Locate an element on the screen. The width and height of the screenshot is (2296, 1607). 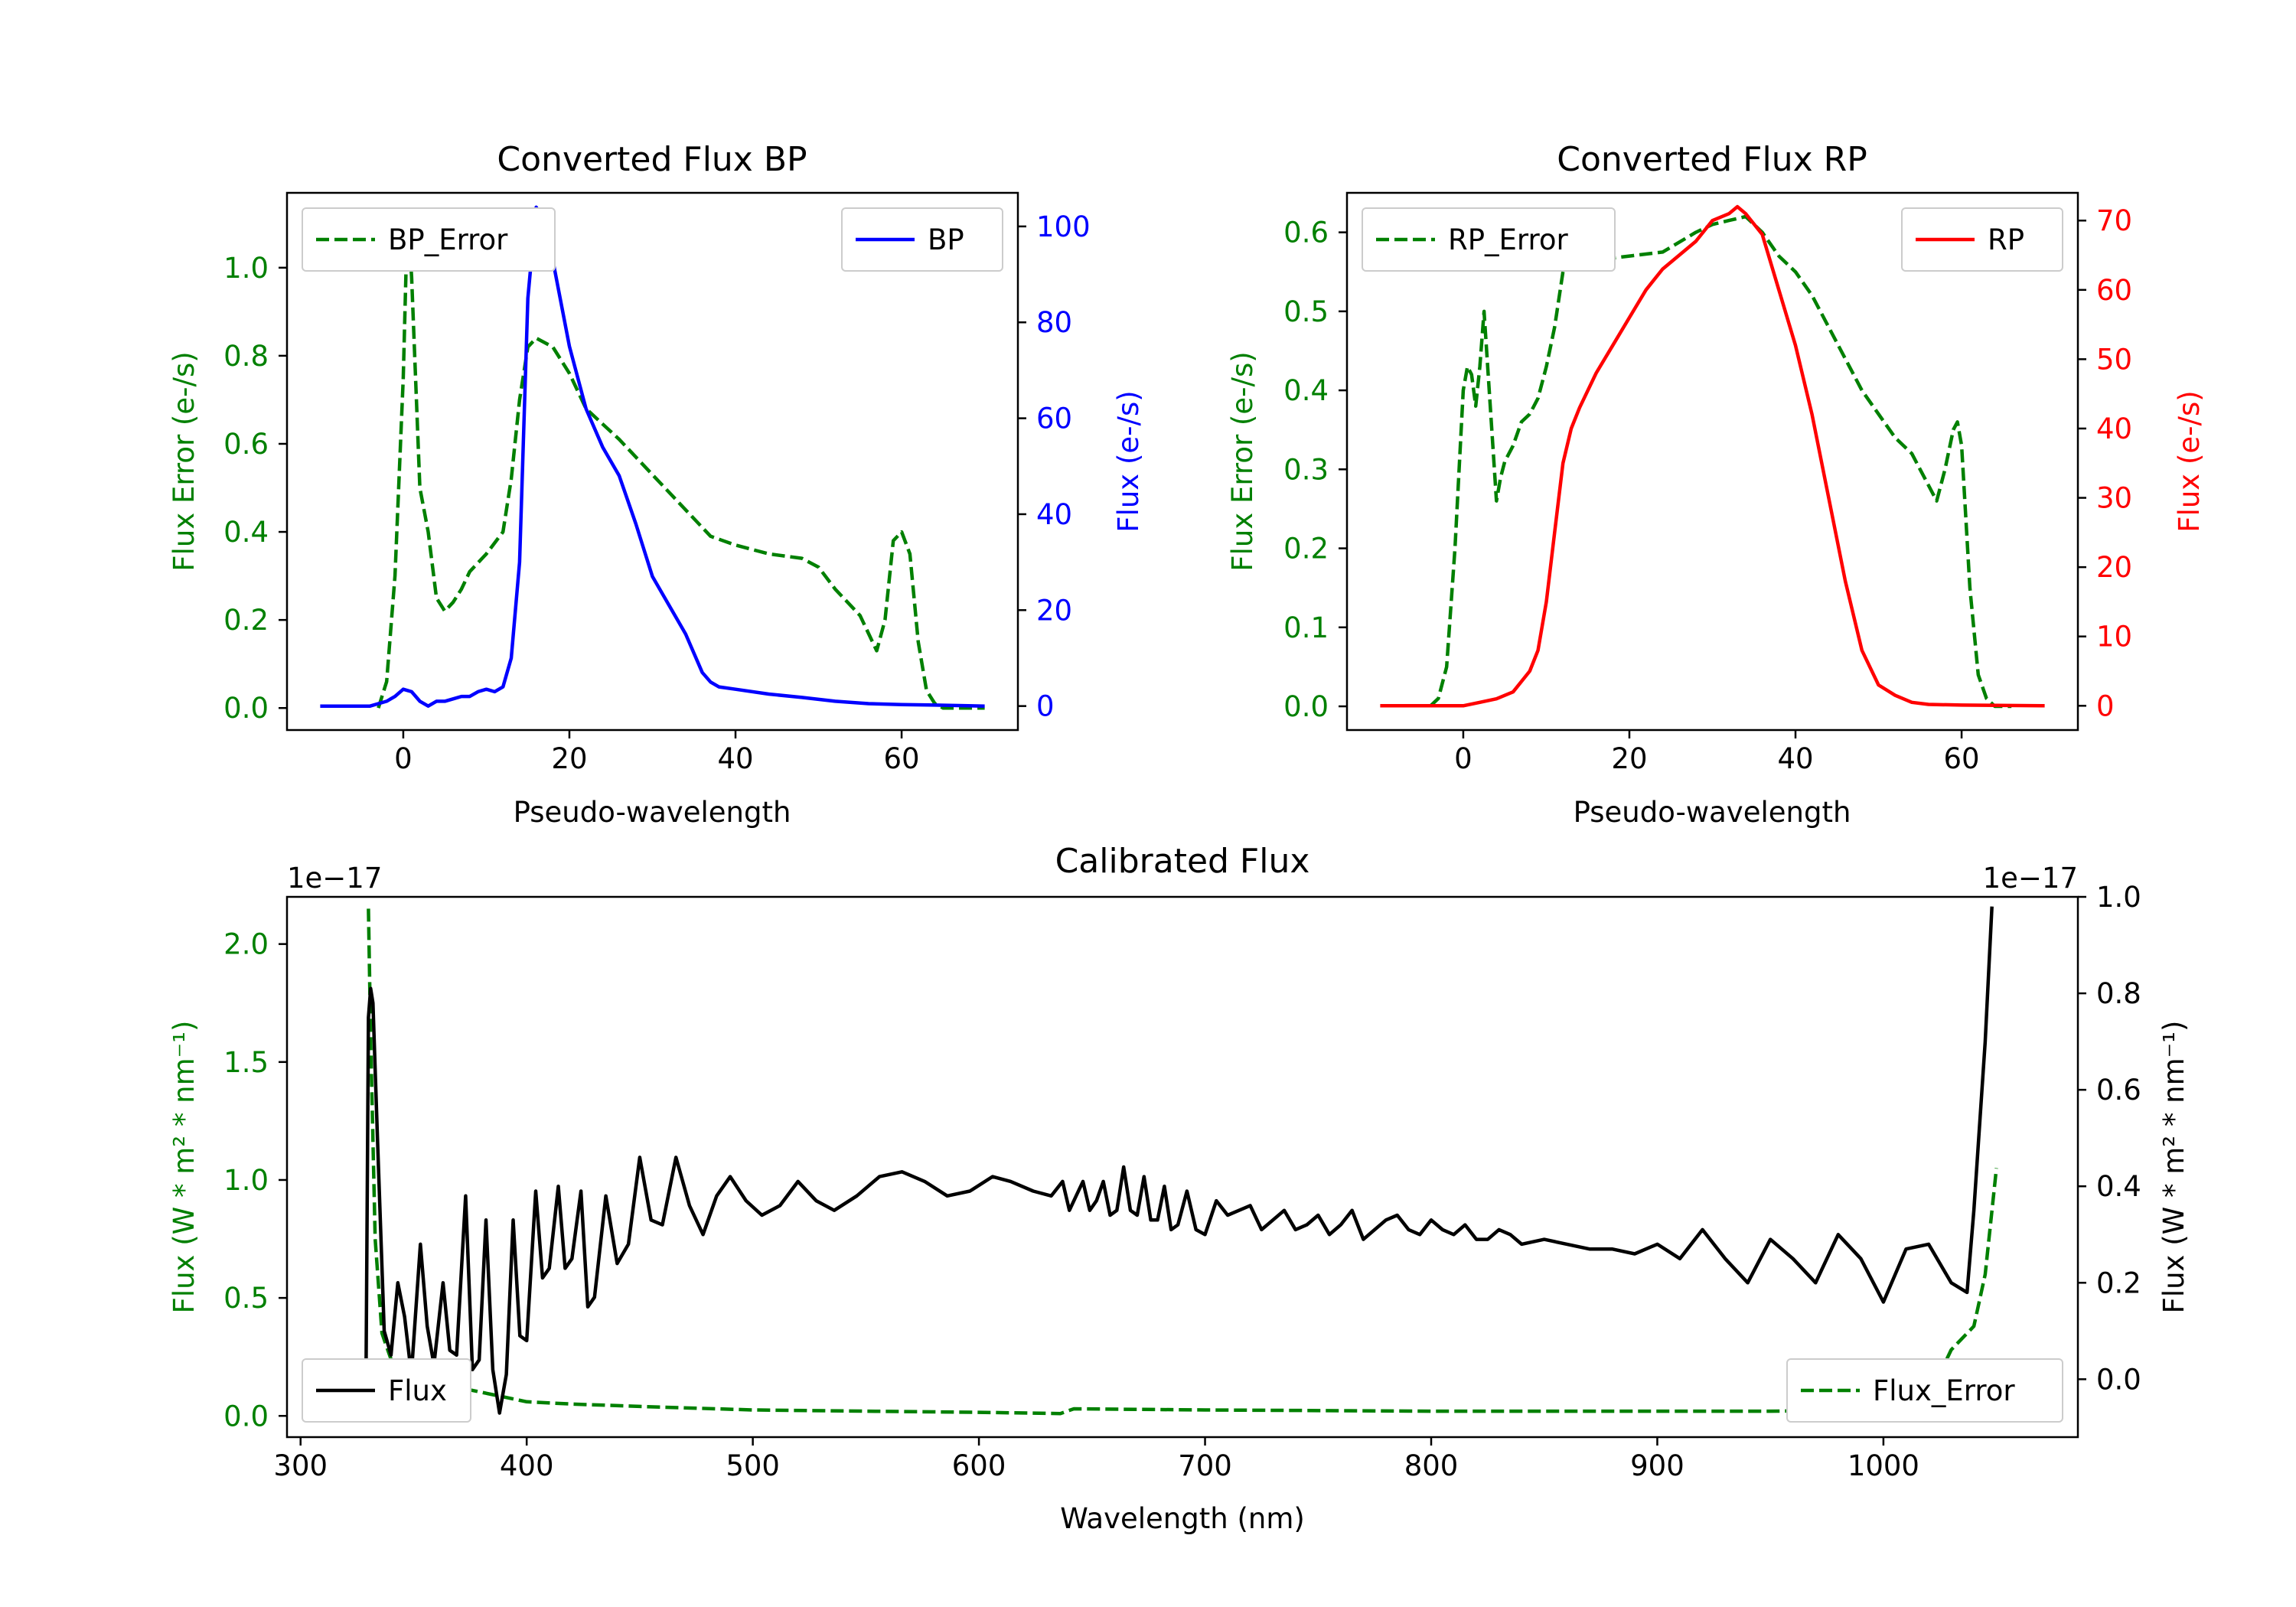
legend-label: BP_Error is located at coordinates (448, 239).